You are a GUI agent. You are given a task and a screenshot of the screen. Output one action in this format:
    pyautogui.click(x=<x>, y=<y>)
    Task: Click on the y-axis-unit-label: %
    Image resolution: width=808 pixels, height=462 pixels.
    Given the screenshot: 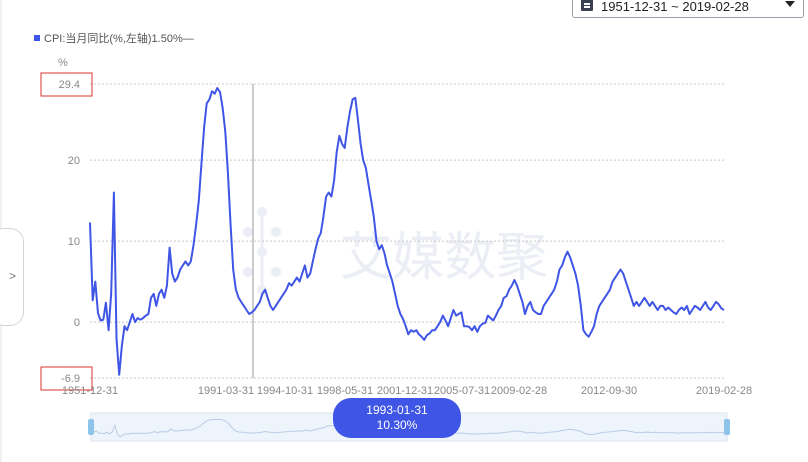 What is the action you would take?
    pyautogui.click(x=63, y=63)
    